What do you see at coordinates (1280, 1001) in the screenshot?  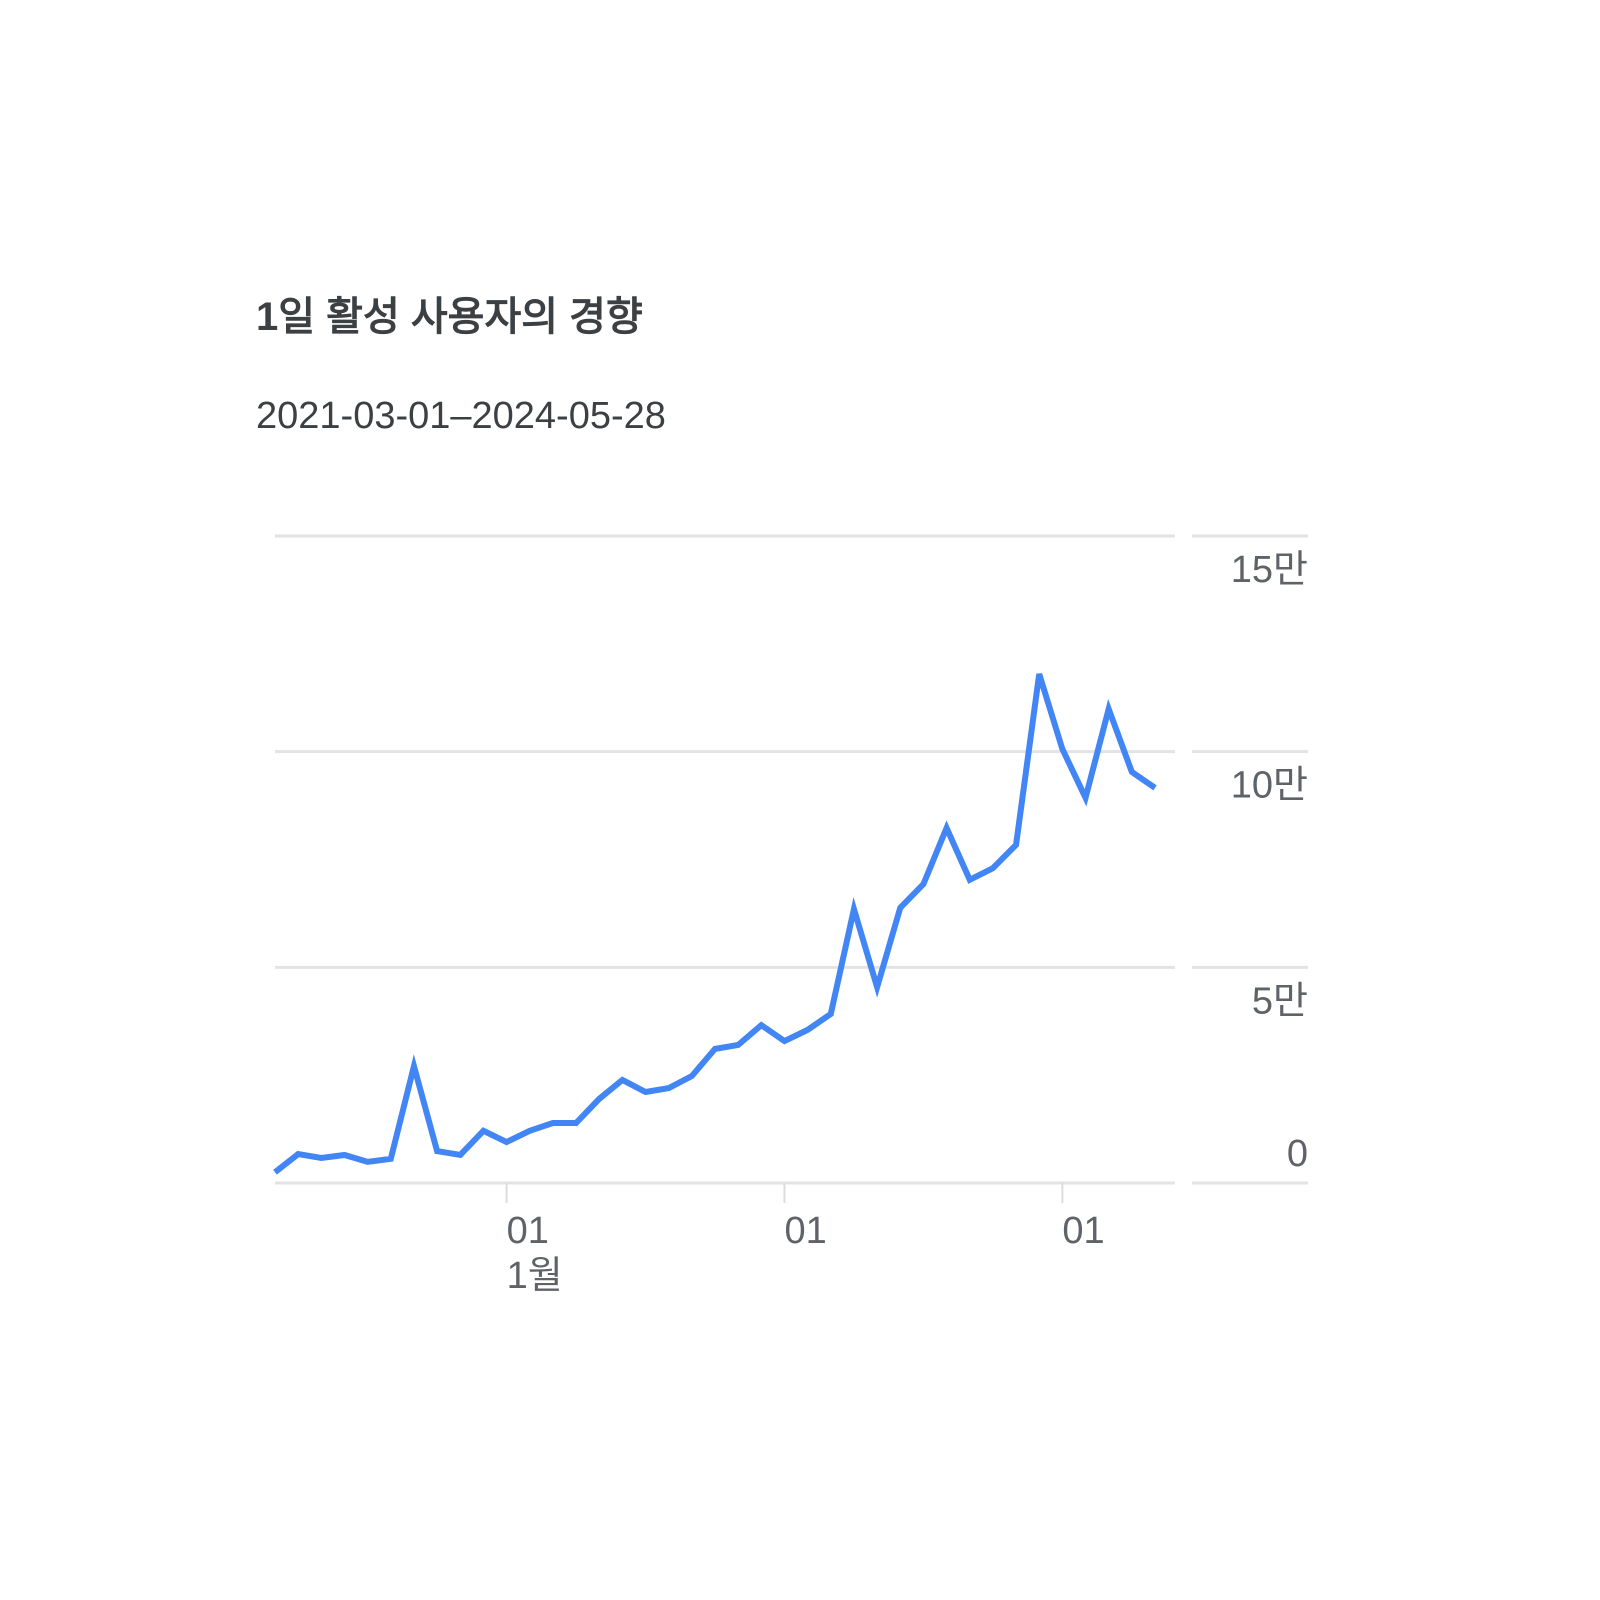 I see `y-tick-label: 5만` at bounding box center [1280, 1001].